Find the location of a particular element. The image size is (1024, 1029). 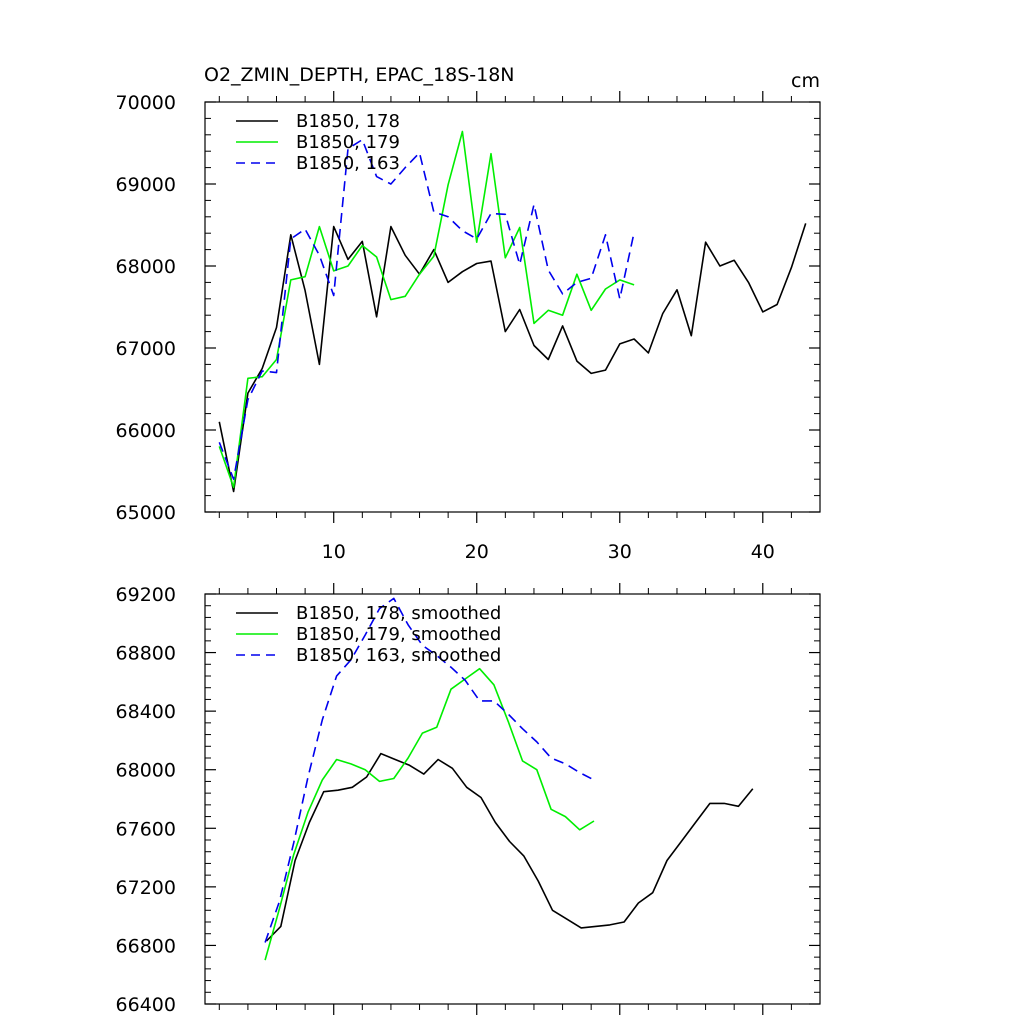

y-tick-label: 68800 is located at coordinates (146, 654).